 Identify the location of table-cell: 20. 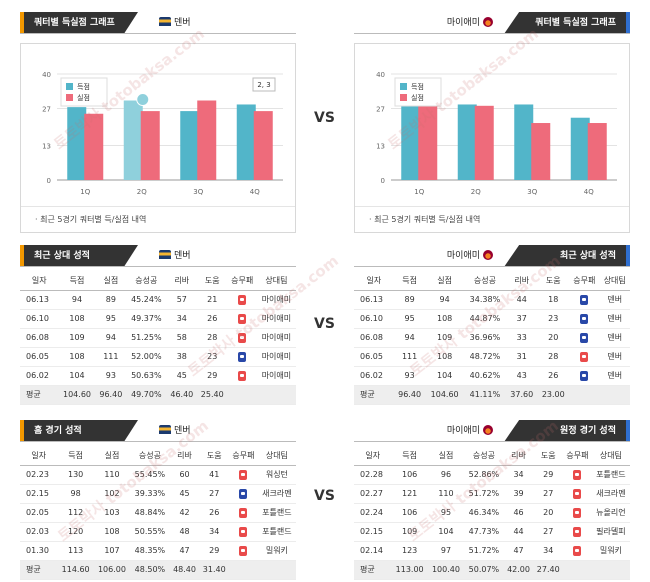
(553, 338).